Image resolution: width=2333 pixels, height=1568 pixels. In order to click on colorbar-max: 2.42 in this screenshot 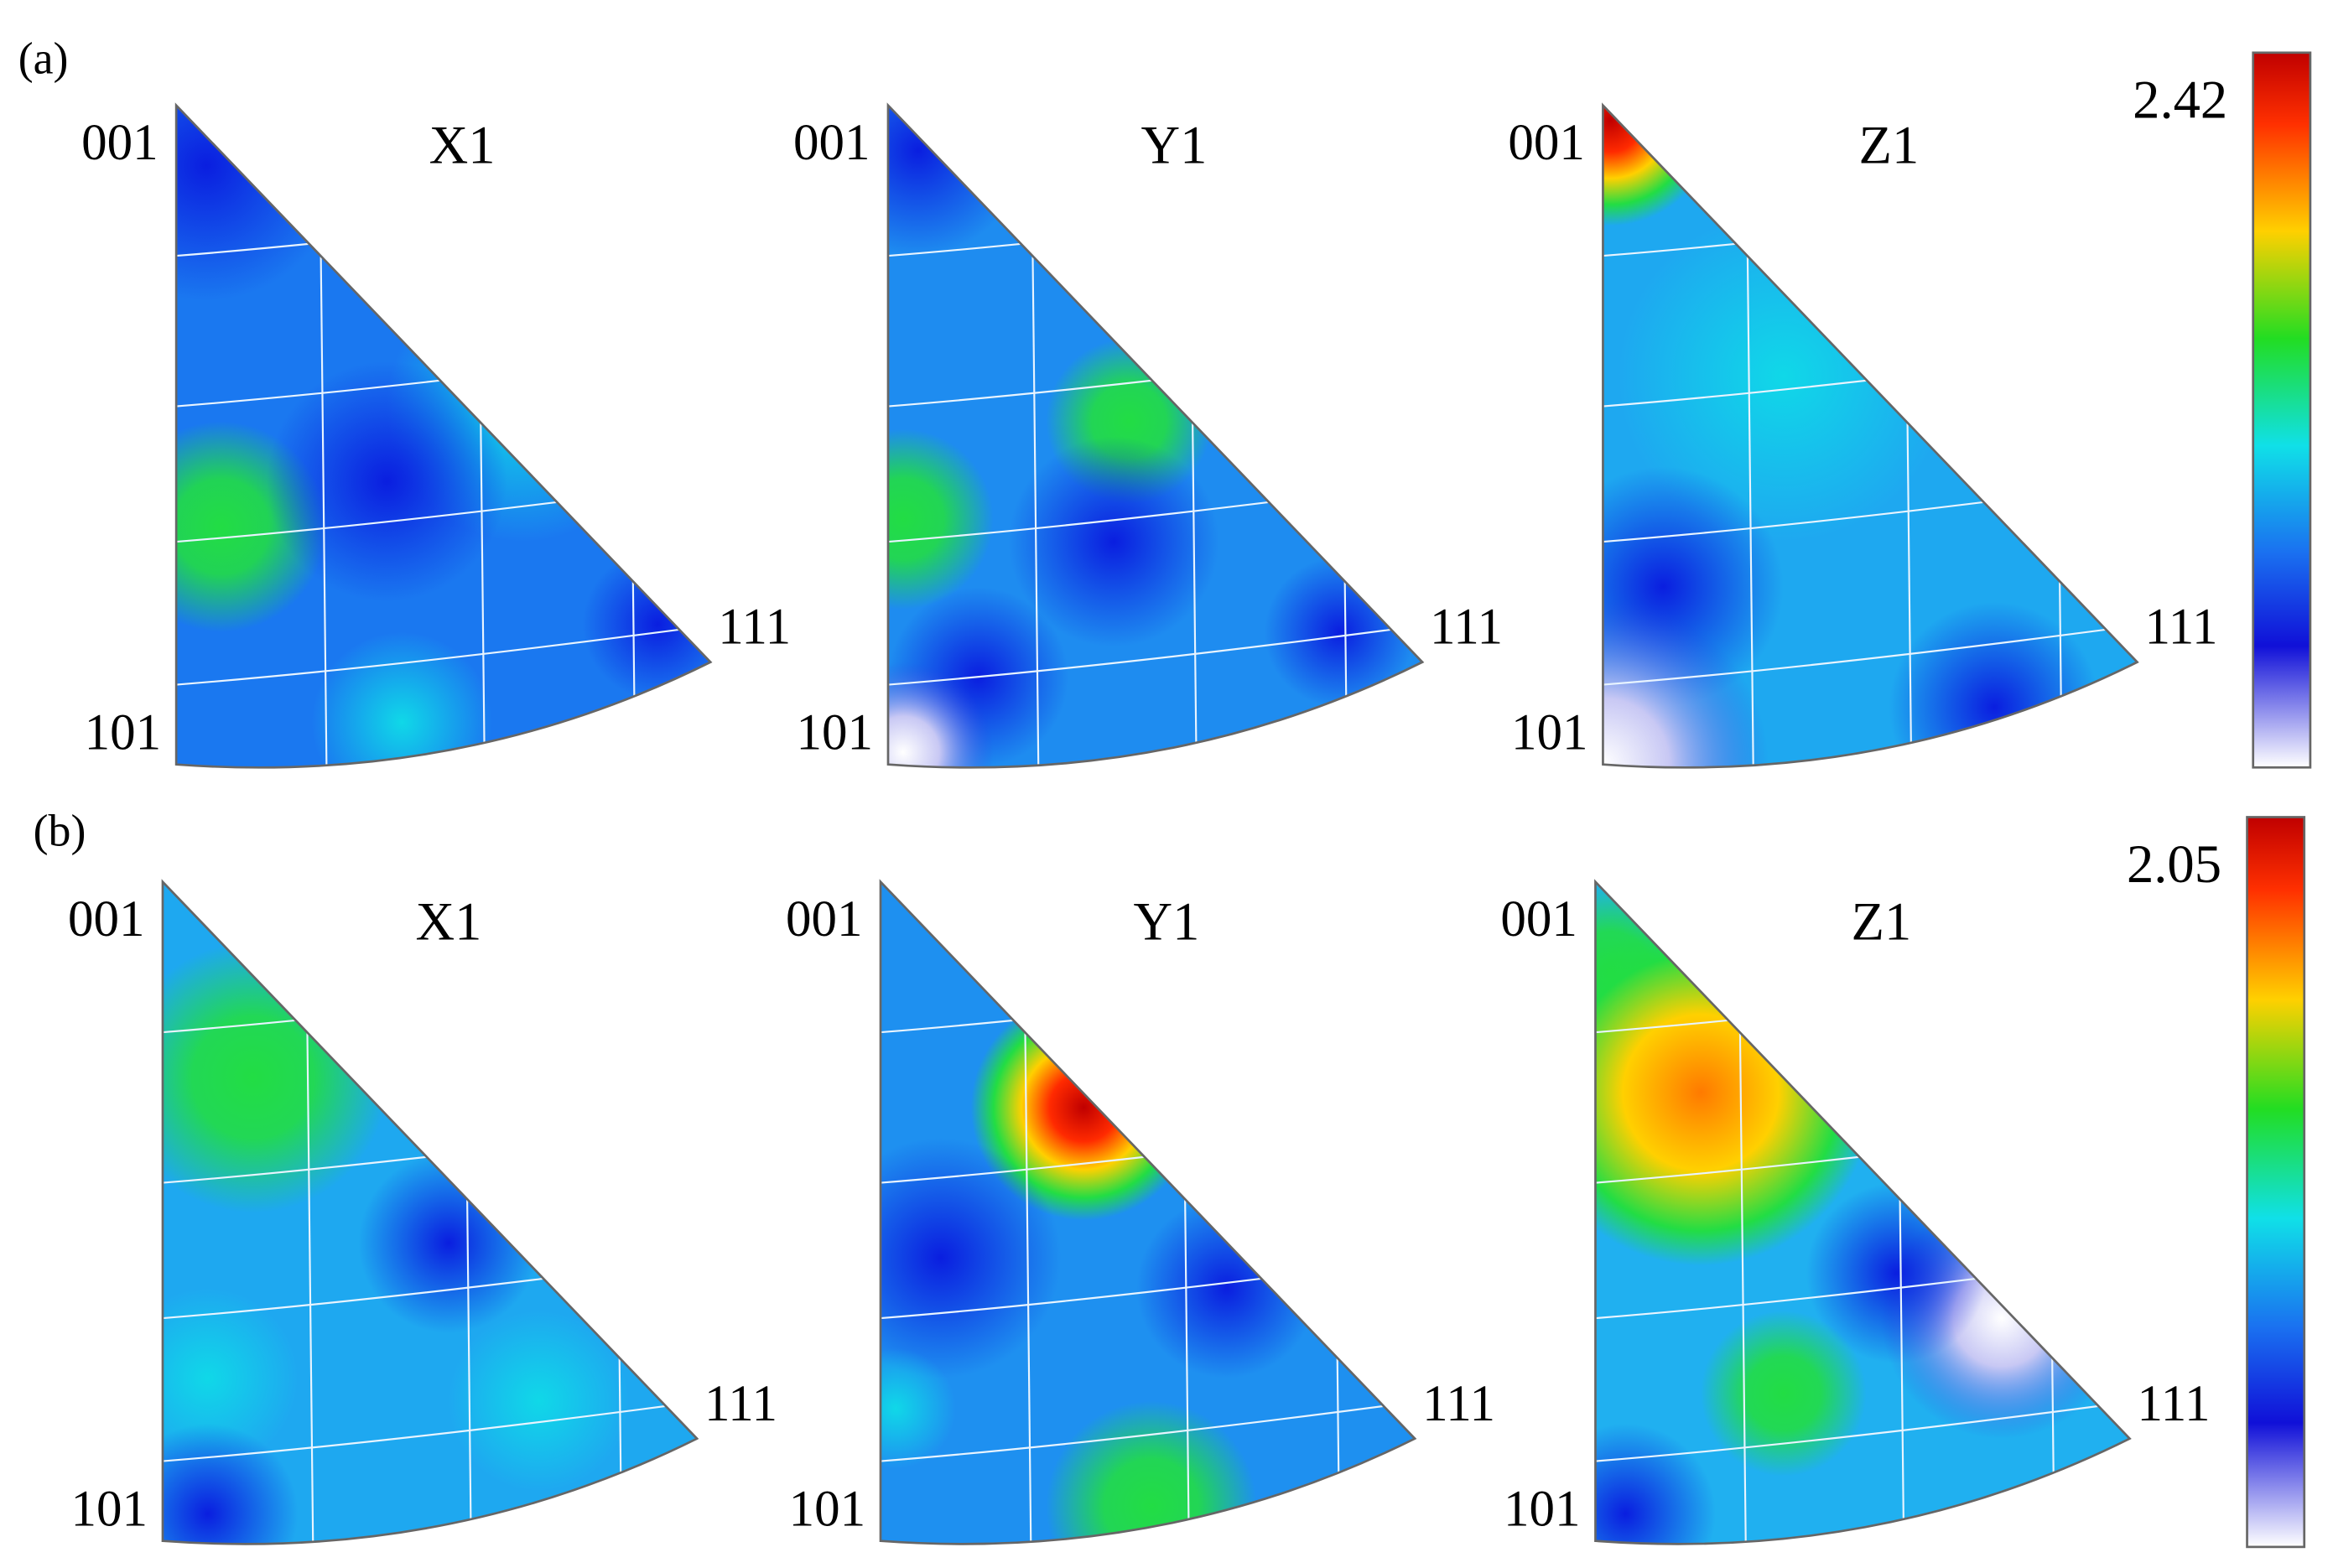, I will do `click(2180, 99)`.